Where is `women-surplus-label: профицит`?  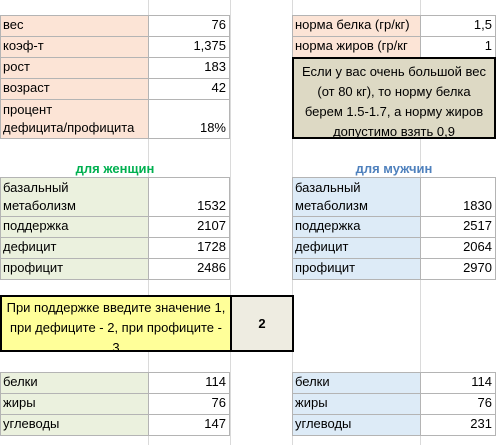 women-surplus-label: профицит is located at coordinates (74, 269).